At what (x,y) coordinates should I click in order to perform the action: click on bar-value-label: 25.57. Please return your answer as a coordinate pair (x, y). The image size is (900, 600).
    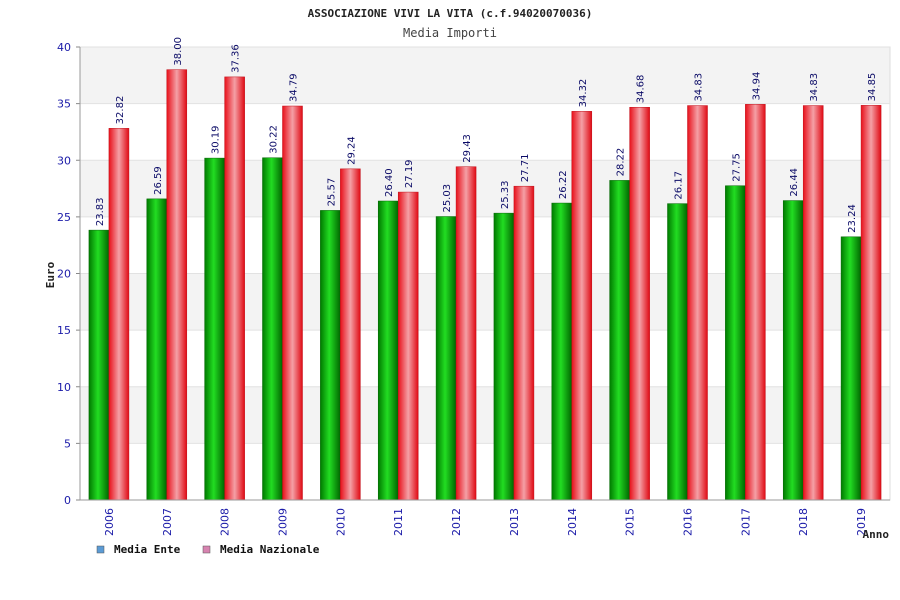
    Looking at the image, I should click on (331, 192).